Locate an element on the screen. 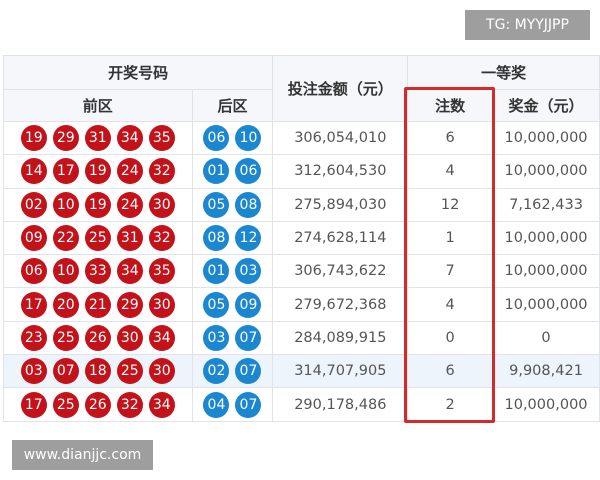 The image size is (600, 480). front-numbers: 17 20 21 29 30 is located at coordinates (98, 304).